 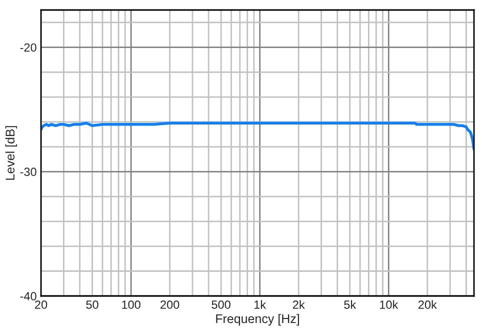 What do you see at coordinates (28, 296) in the screenshot?
I see `y-tick-label: -40` at bounding box center [28, 296].